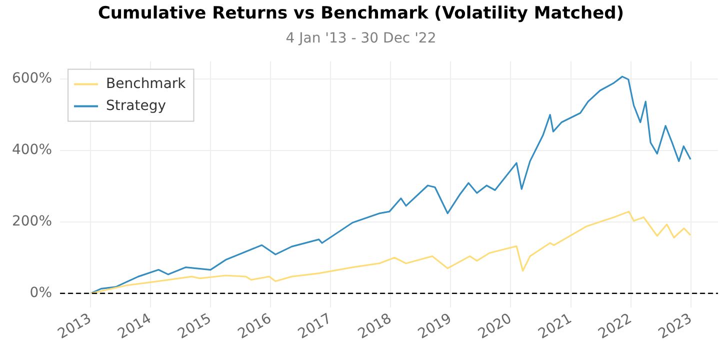 This screenshot has width=722, height=346. Describe the element at coordinates (146, 84) in the screenshot. I see `legend-label: Benchmark` at that location.